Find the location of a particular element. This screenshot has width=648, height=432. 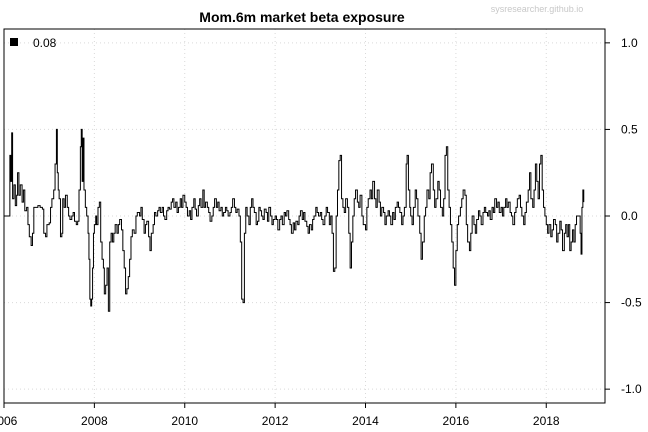

y-tick-label: 0.5 is located at coordinates (629, 129).